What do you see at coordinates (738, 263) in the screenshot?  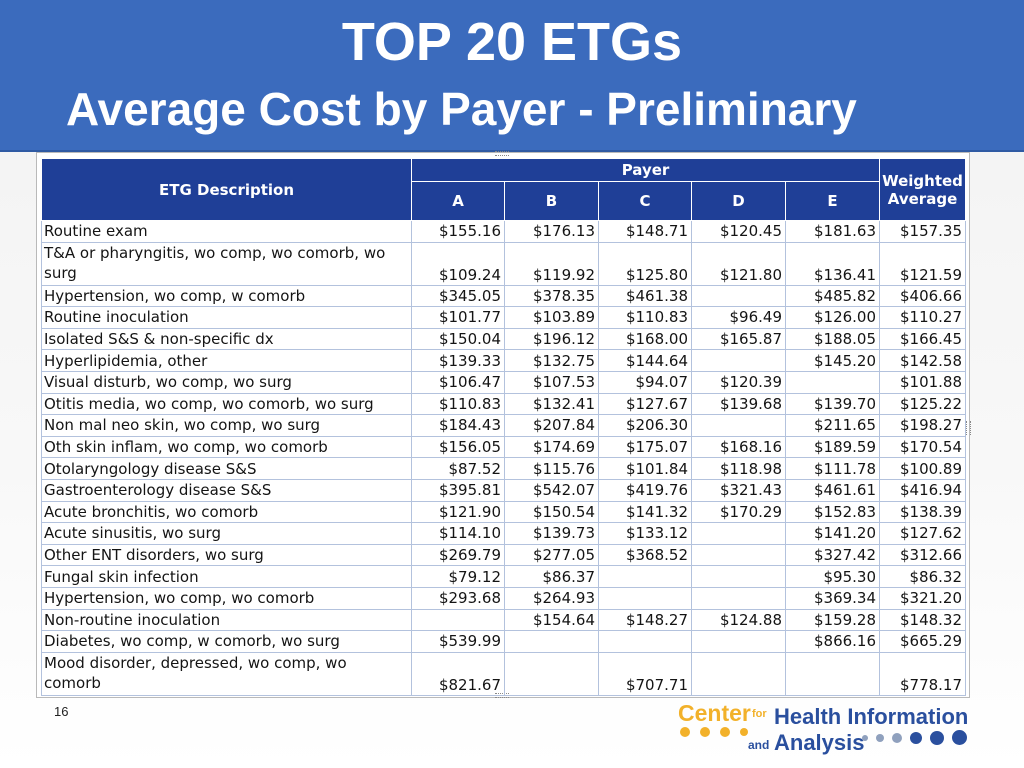 I see `payer-cost-cell: $121.80` at bounding box center [738, 263].